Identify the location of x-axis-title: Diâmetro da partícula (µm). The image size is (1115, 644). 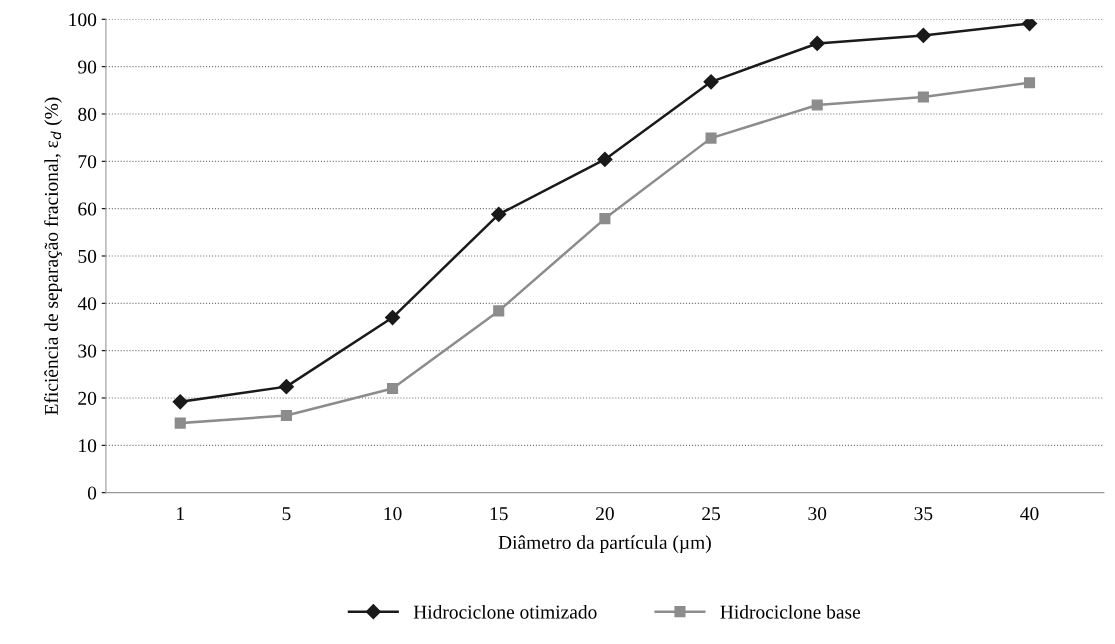
(604, 544).